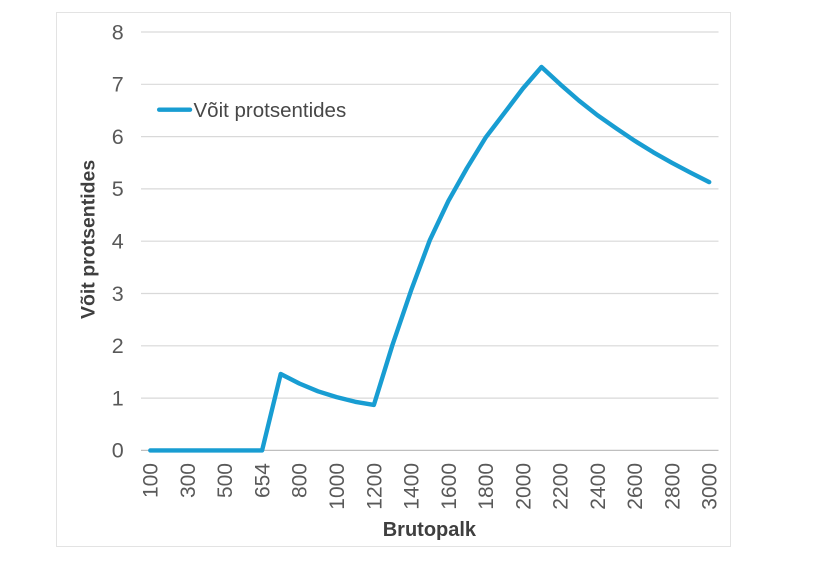 The image size is (829, 565). What do you see at coordinates (118, 32) in the screenshot?
I see `svg-text: 8` at bounding box center [118, 32].